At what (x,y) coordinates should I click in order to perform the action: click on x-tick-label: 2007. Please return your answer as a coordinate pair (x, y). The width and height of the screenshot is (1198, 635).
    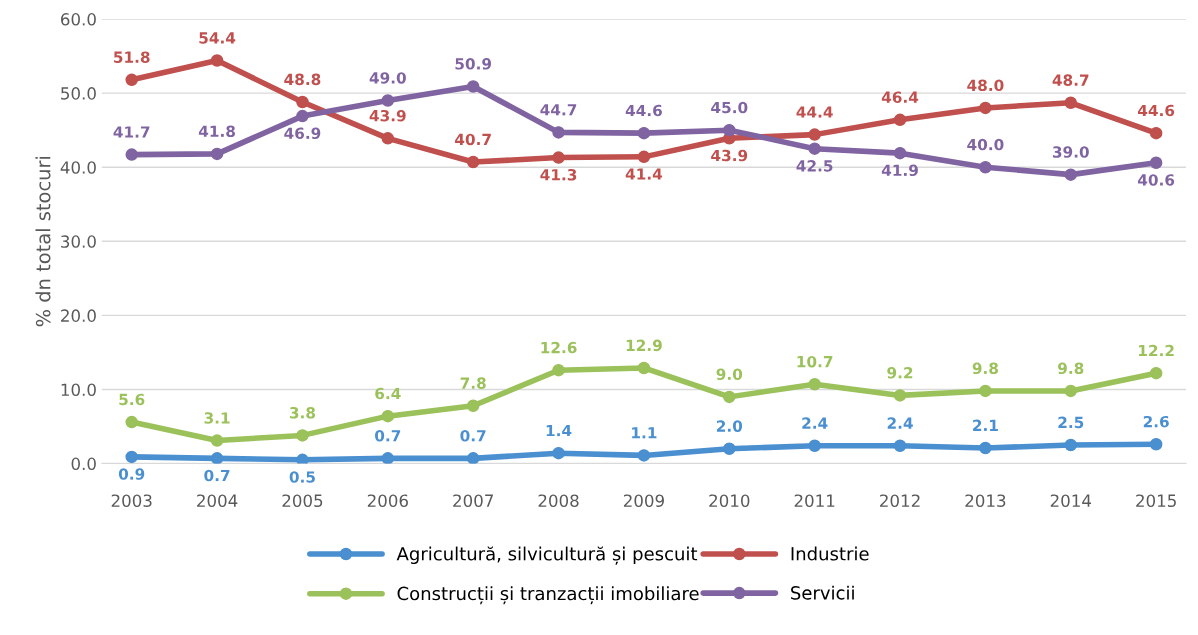
    Looking at the image, I should click on (473, 501).